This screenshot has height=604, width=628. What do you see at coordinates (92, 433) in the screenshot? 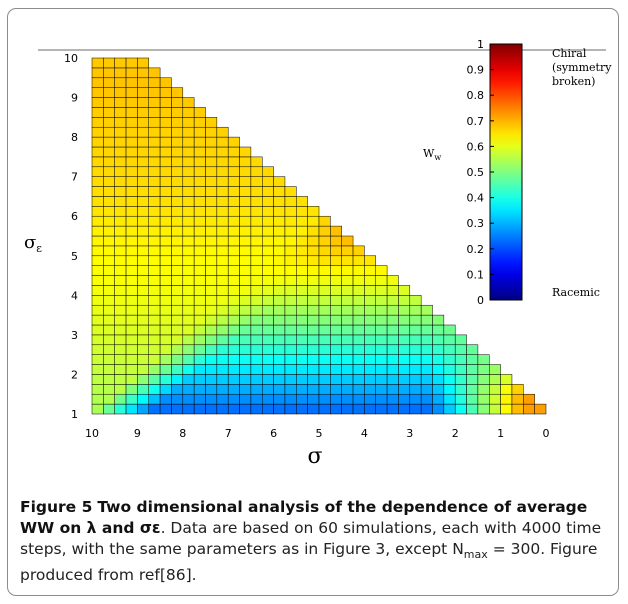
I see `x-tick-label: 10` at bounding box center [92, 433].